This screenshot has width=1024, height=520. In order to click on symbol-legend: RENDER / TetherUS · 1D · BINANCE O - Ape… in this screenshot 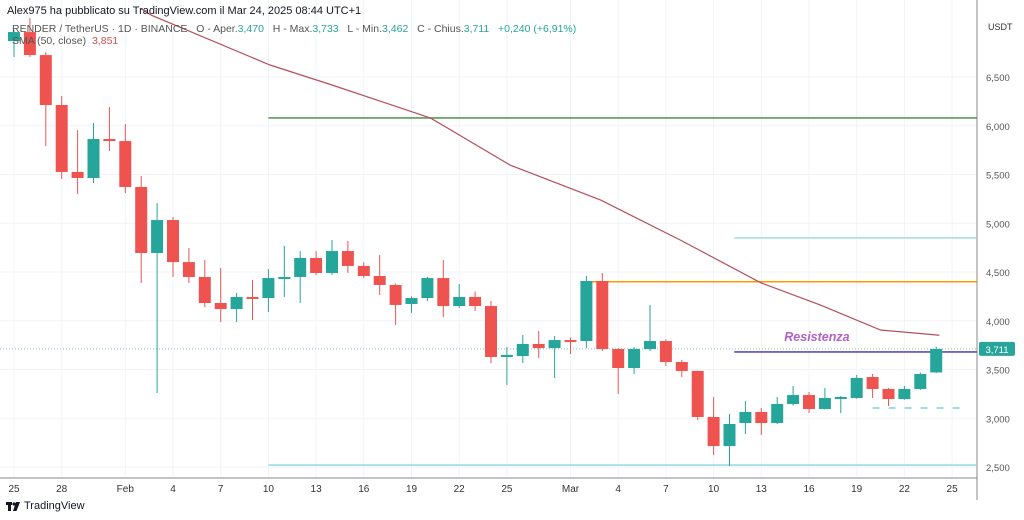, I will do `click(294, 29)`.